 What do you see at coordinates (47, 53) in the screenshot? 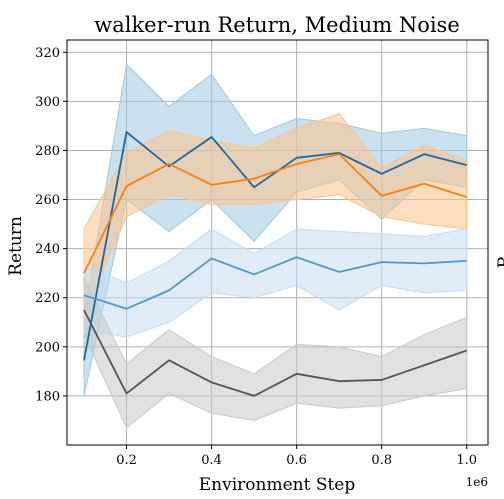
I see `y-tick-label: 320` at bounding box center [47, 53].